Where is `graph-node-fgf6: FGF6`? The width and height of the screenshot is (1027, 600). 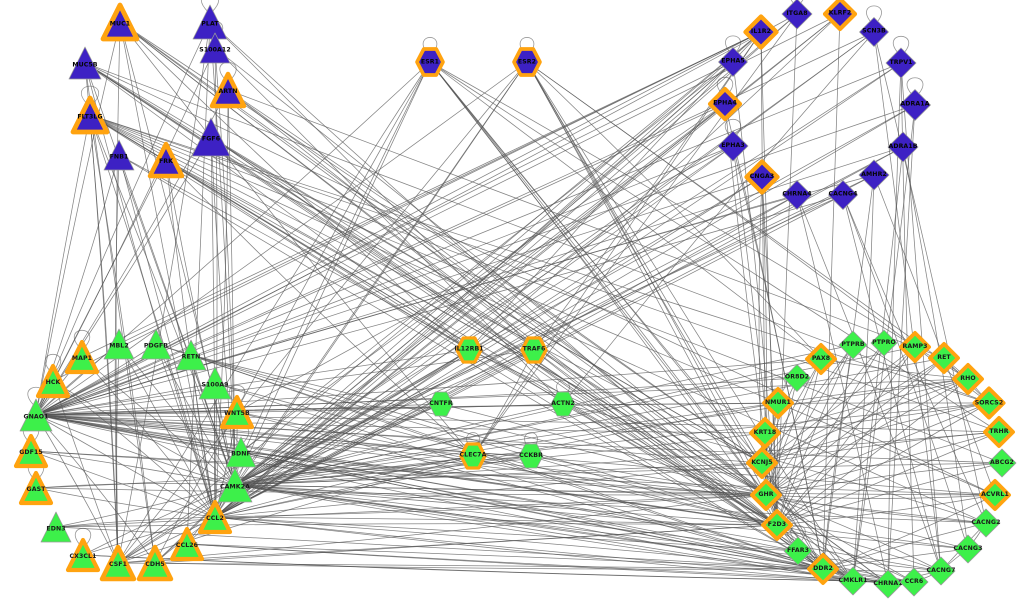 graph-node-fgf6: FGF6 is located at coordinates (211, 137).